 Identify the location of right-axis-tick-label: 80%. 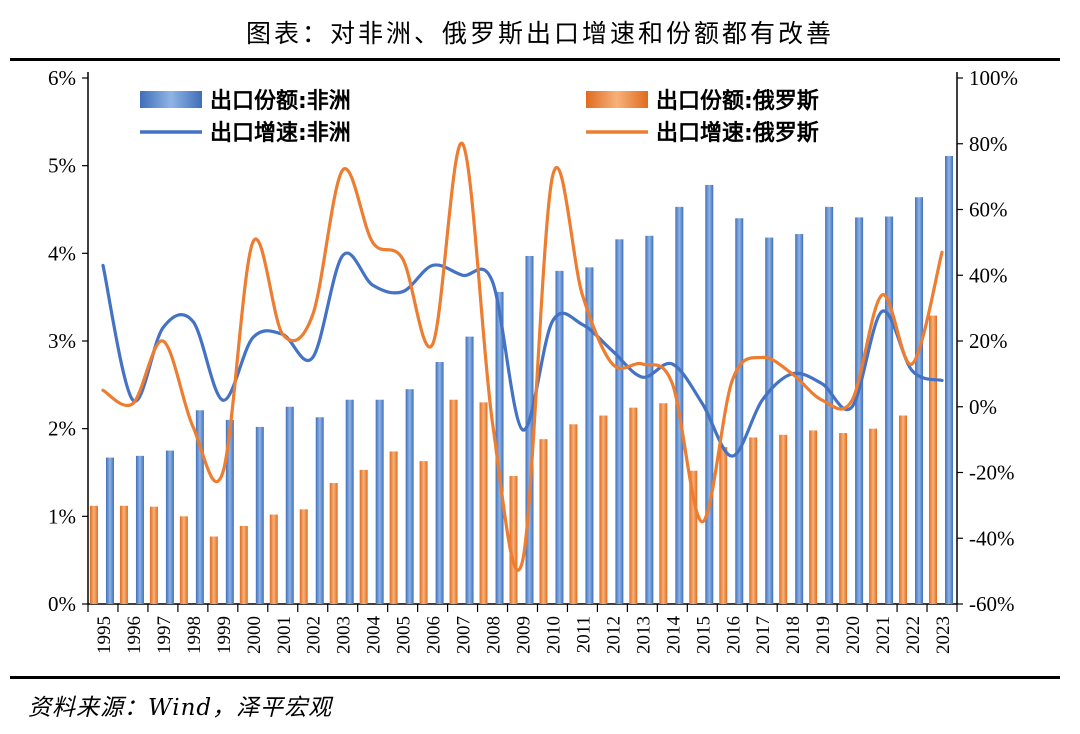
(988, 144).